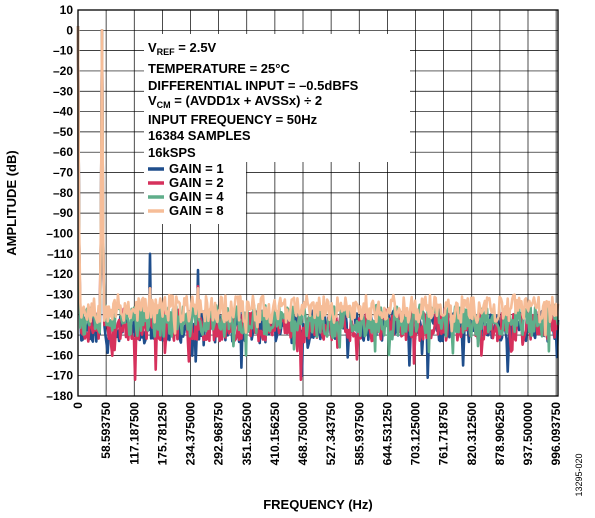  What do you see at coordinates (63, 213) in the screenshot?
I see `y-tick-label-10: –90` at bounding box center [63, 213].